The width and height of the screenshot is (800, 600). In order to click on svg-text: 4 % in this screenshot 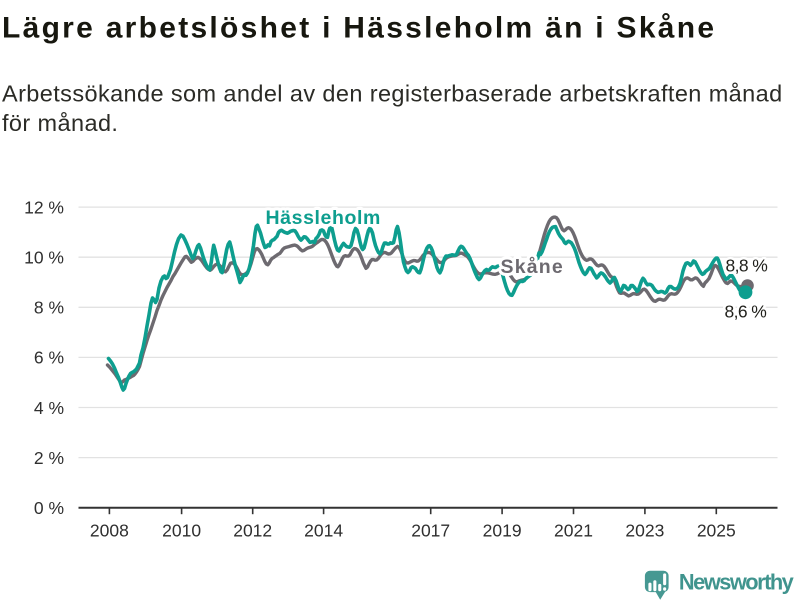, I will do `click(49, 408)`.